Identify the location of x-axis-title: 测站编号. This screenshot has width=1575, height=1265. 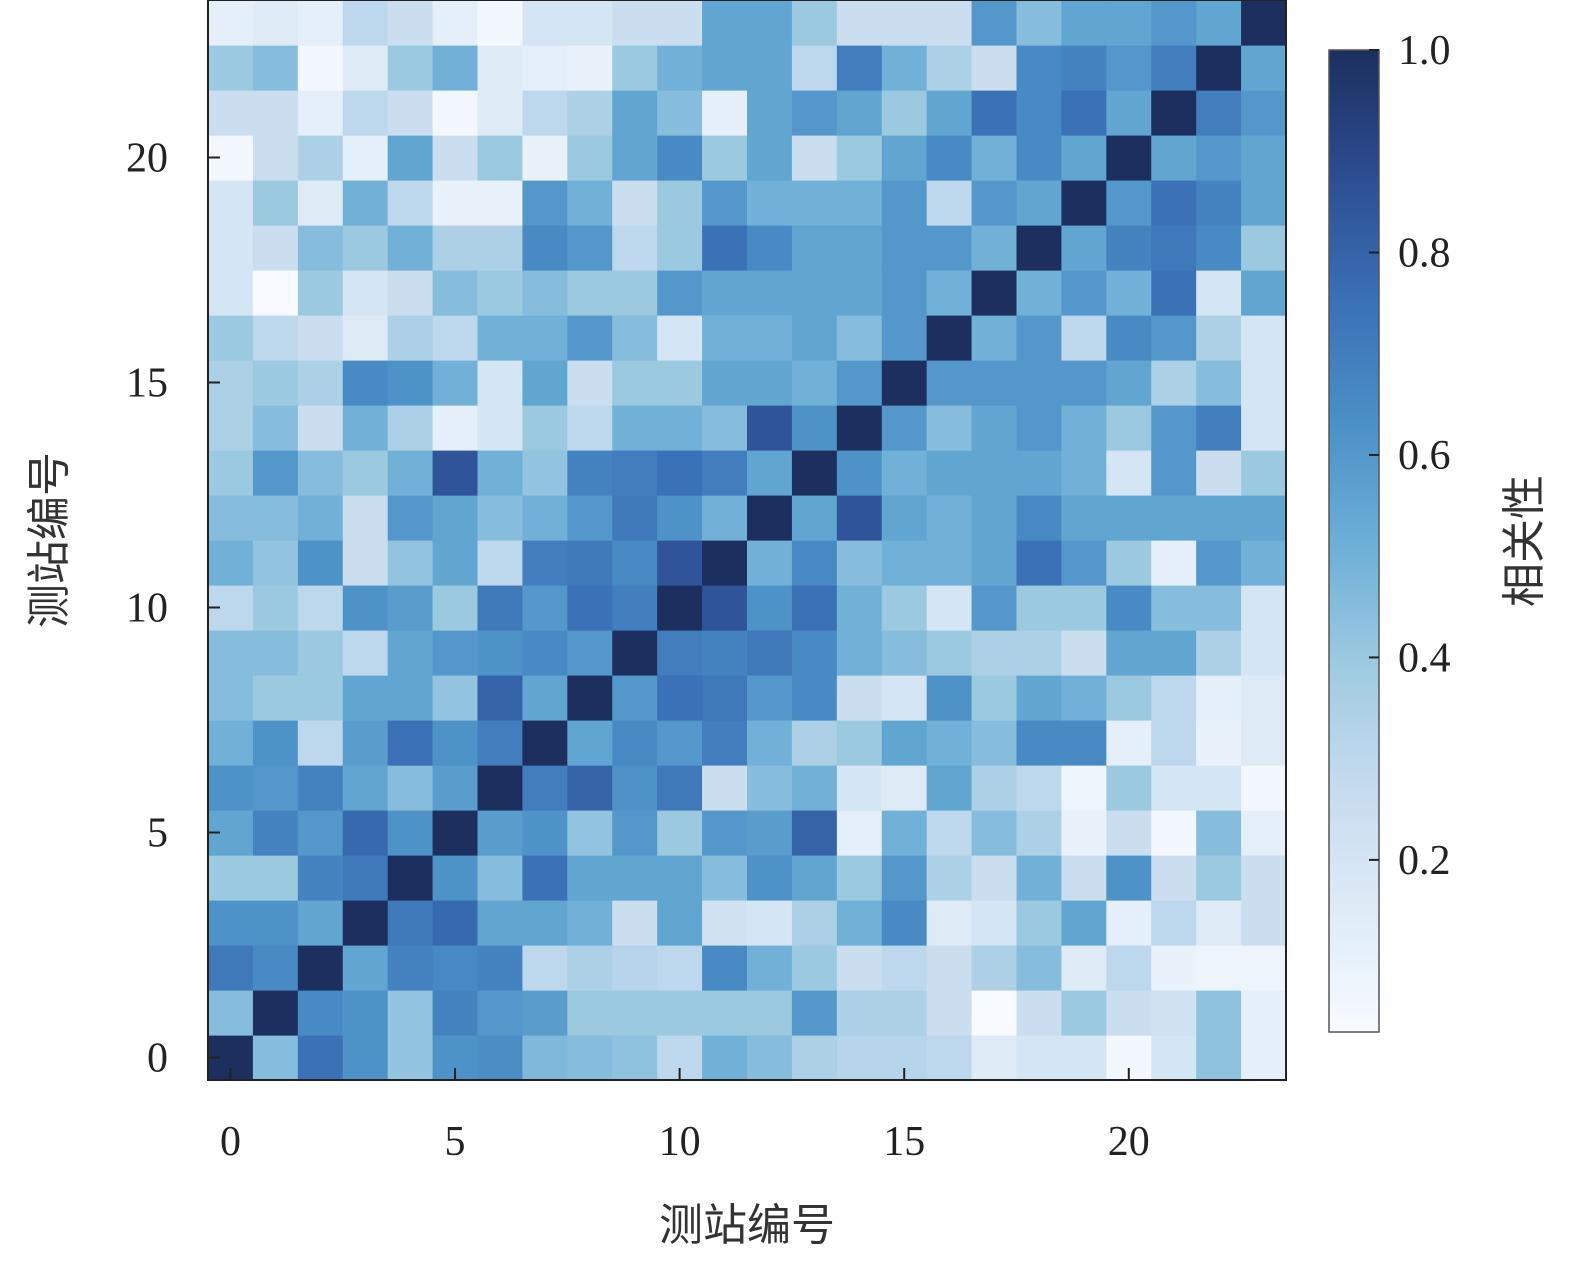
(747, 1225).